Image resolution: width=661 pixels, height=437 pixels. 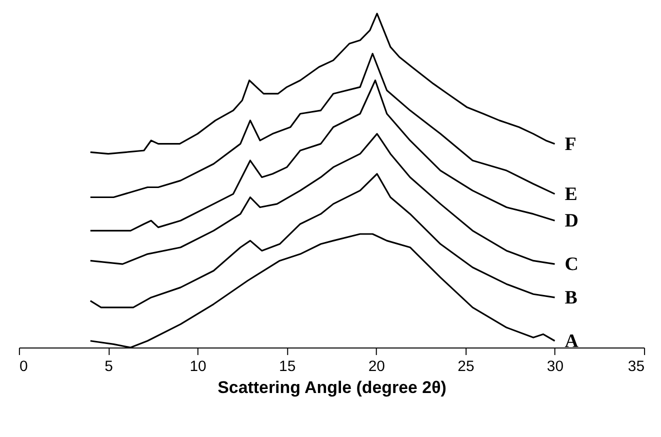 I want to click on x-axis-title: Scattering Angle (degree 2θ), so click(x=332, y=387).